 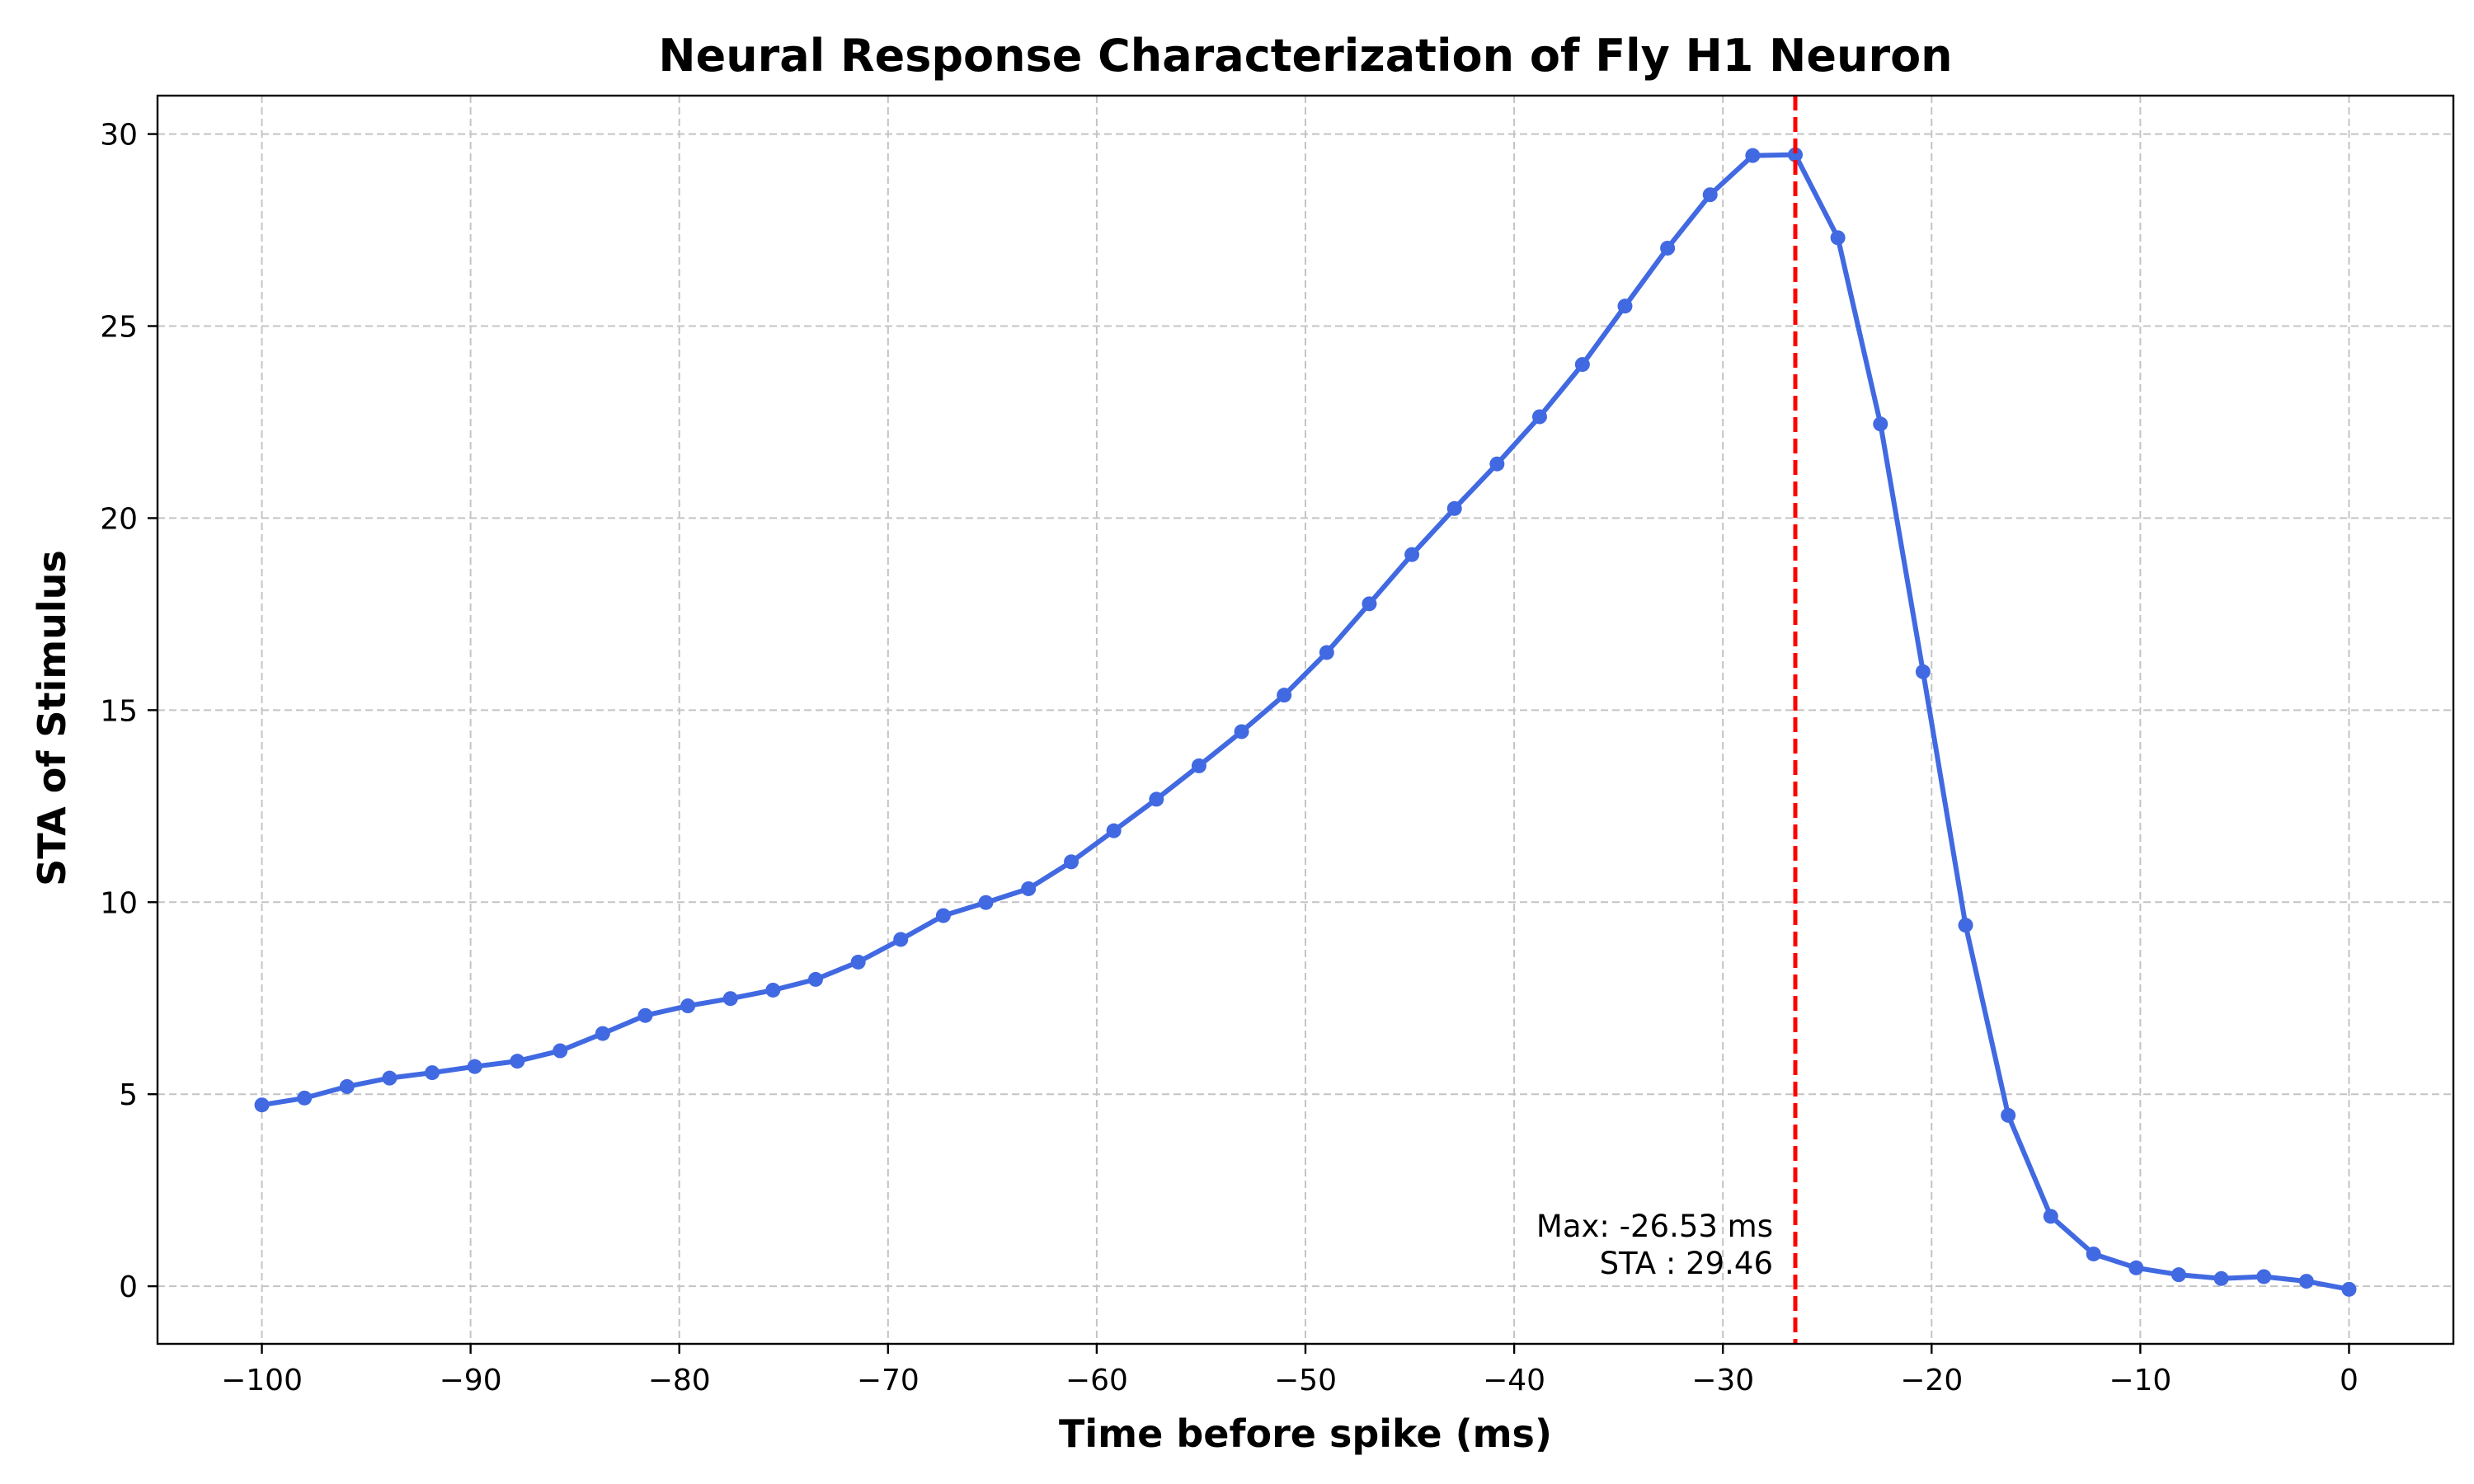 What do you see at coordinates (1096, 1380) in the screenshot?
I see `x-tick-label: −60` at bounding box center [1096, 1380].